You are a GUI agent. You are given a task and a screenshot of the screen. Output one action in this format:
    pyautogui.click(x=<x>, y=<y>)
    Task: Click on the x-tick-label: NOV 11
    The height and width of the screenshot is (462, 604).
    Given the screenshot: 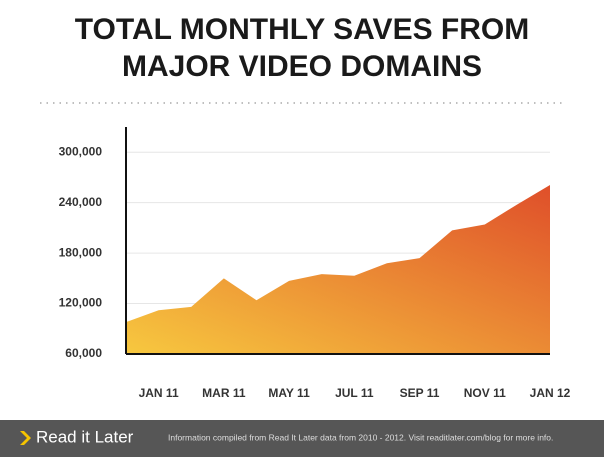 What is the action you would take?
    pyautogui.click(x=485, y=393)
    